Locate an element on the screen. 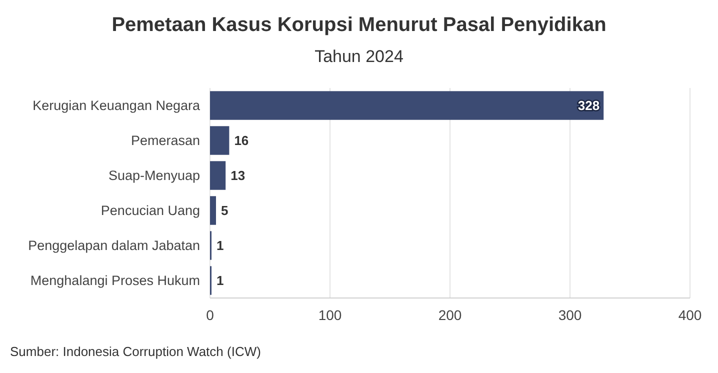  y-tick-label: Penggelapan dalam Jabatan is located at coordinates (114, 246).